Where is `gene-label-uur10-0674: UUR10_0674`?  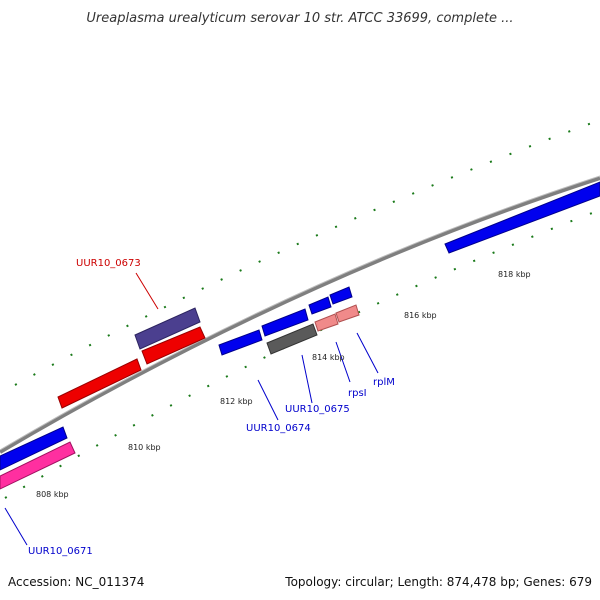
gene-label-uur10-0674: UUR10_0674 is located at coordinates (278, 428).